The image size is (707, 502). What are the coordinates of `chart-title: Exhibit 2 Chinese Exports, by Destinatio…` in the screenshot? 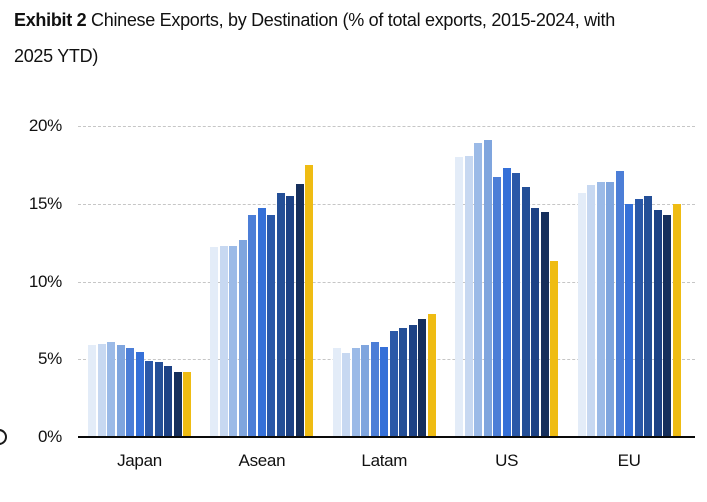 It's located at (359, 38).